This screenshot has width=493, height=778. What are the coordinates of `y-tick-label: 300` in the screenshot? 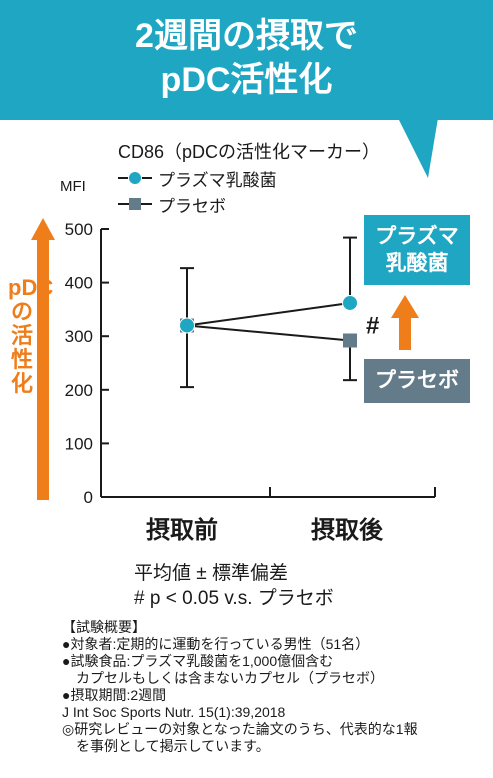 It's located at (79, 336).